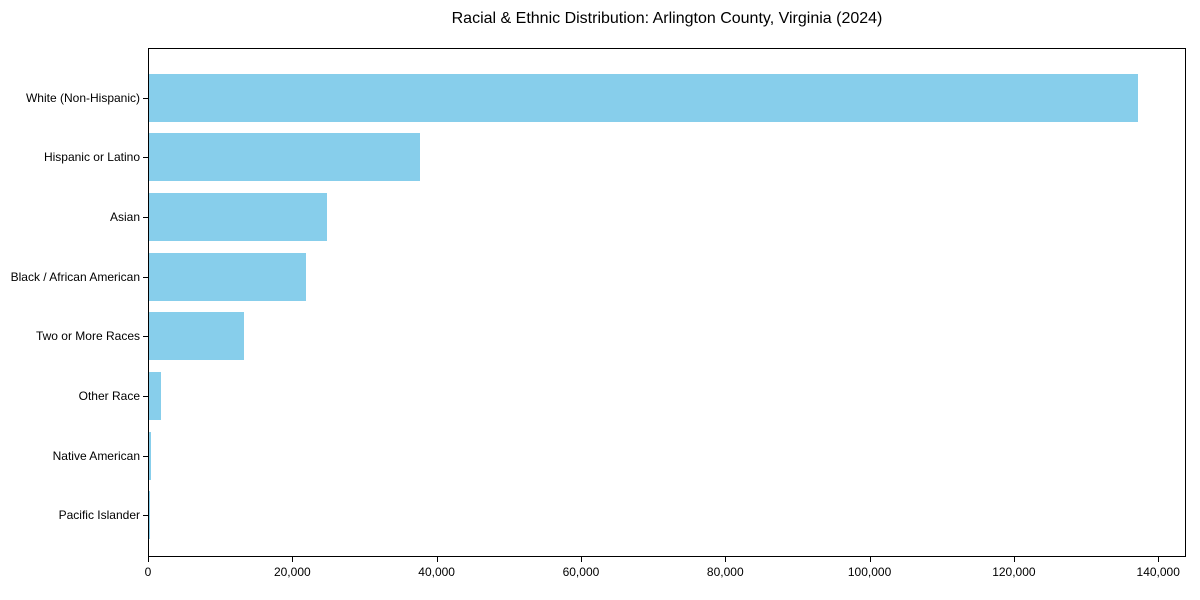  Describe the element at coordinates (82, 97) in the screenshot. I see `y-tick-label: White (Non-Hispanic)` at that location.